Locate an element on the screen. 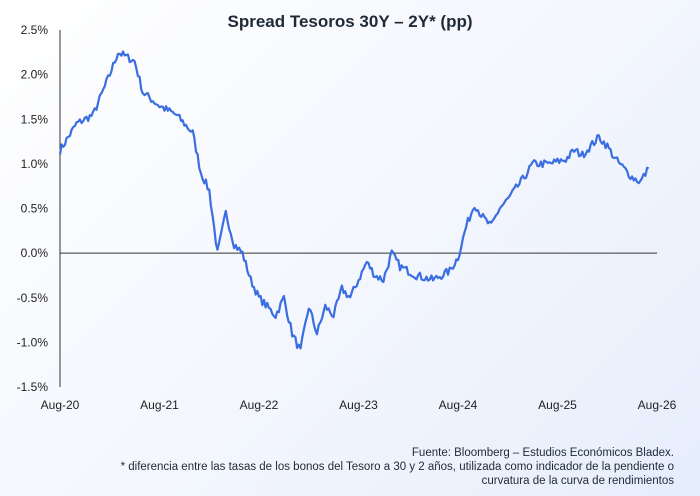 The image size is (700, 496). y-tick-label: -1.5% is located at coordinates (33, 387).